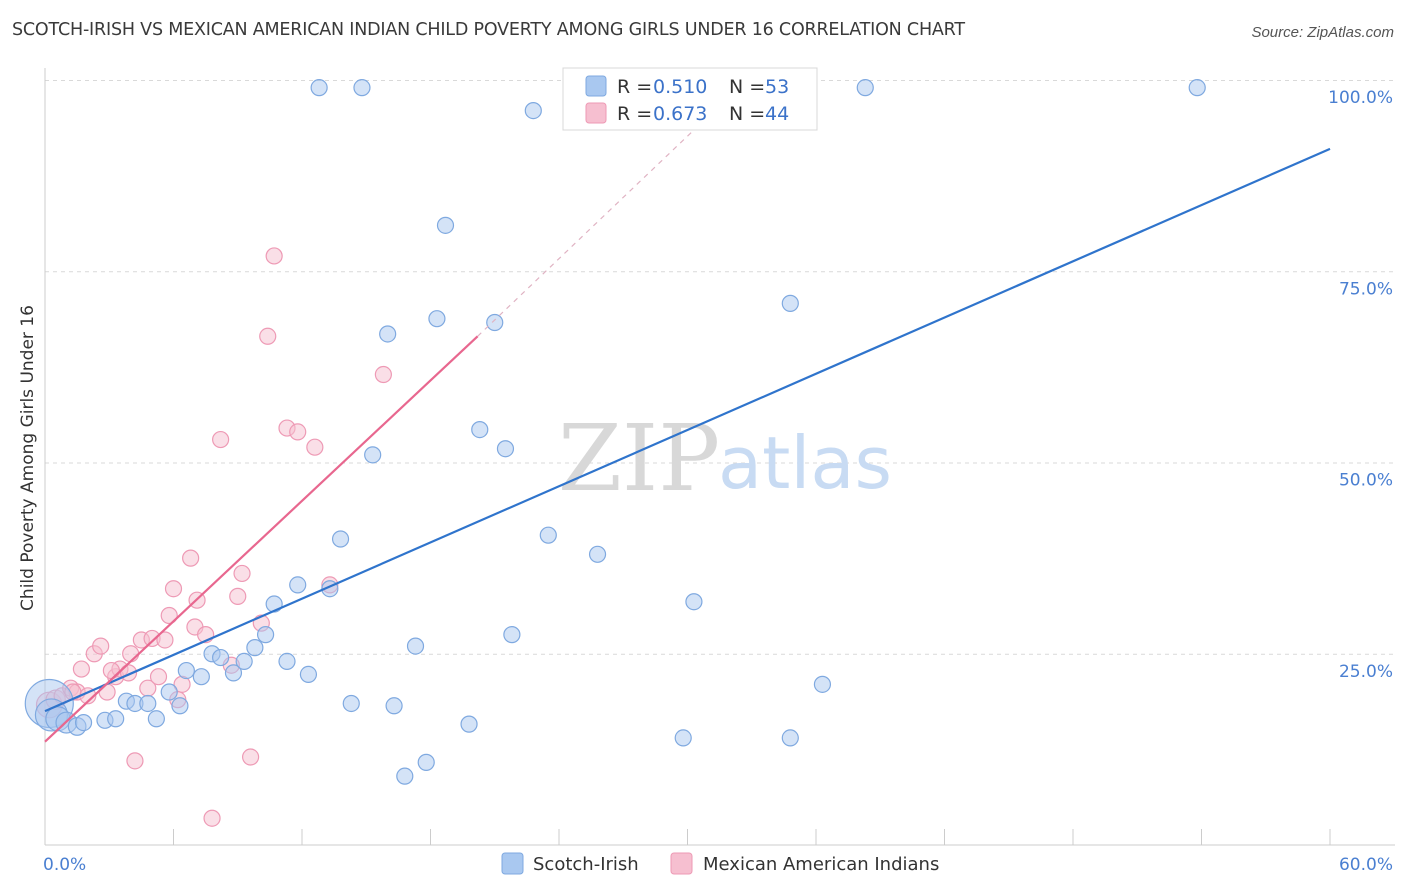 The width and height of the screenshot is (1406, 892). I want to click on legend-r-label-2: R =, so click(634, 114).